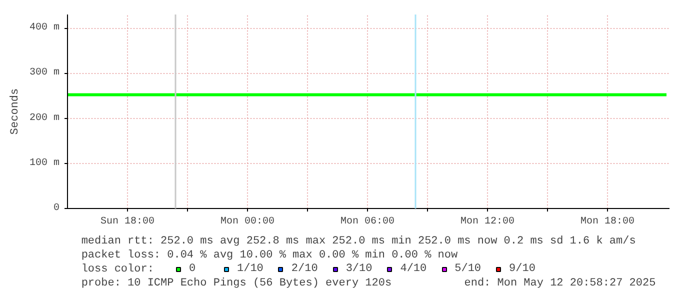 Image resolution: width=697 pixels, height=297 pixels. Describe the element at coordinates (359, 269) in the screenshot. I see `legend-label: 3/10` at that location.